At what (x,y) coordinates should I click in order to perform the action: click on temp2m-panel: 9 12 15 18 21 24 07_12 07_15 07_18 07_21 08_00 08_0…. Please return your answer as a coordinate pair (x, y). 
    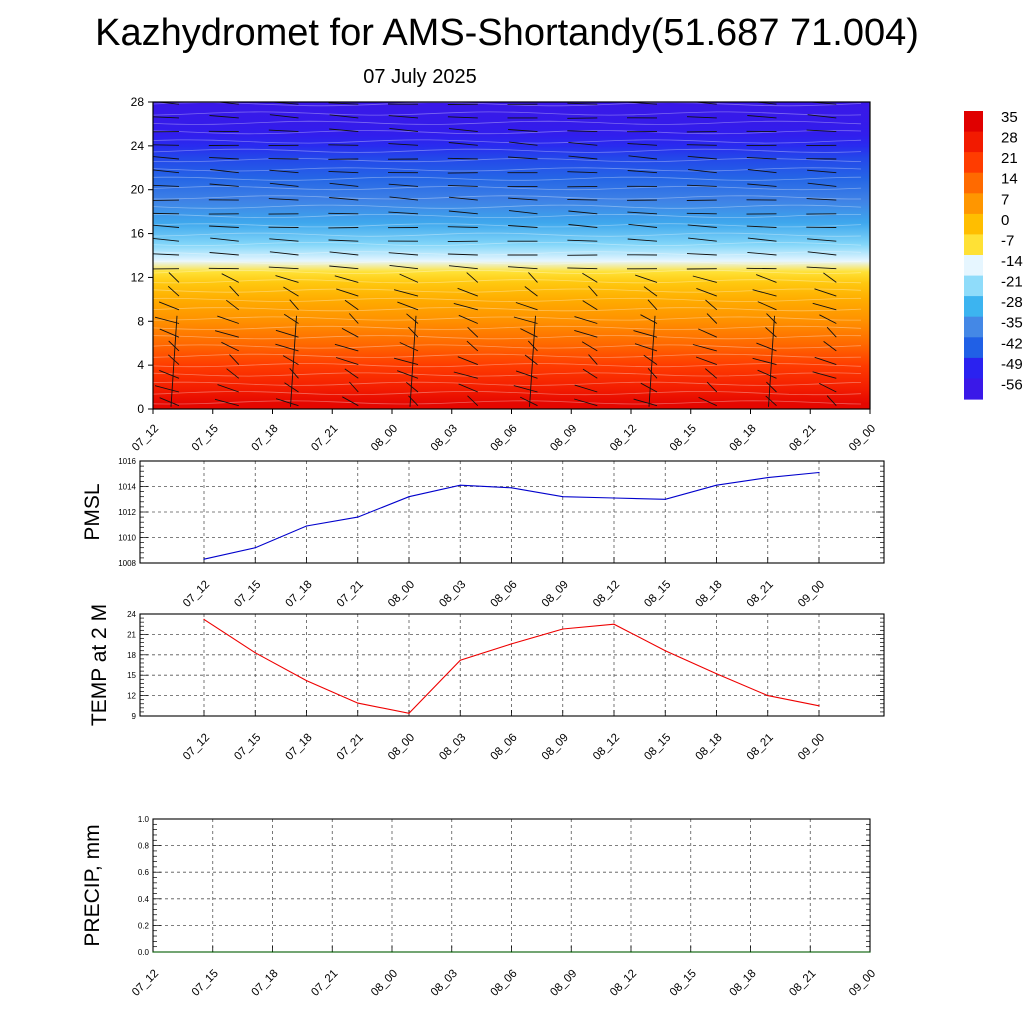
    Looking at the image, I should click on (486, 683).